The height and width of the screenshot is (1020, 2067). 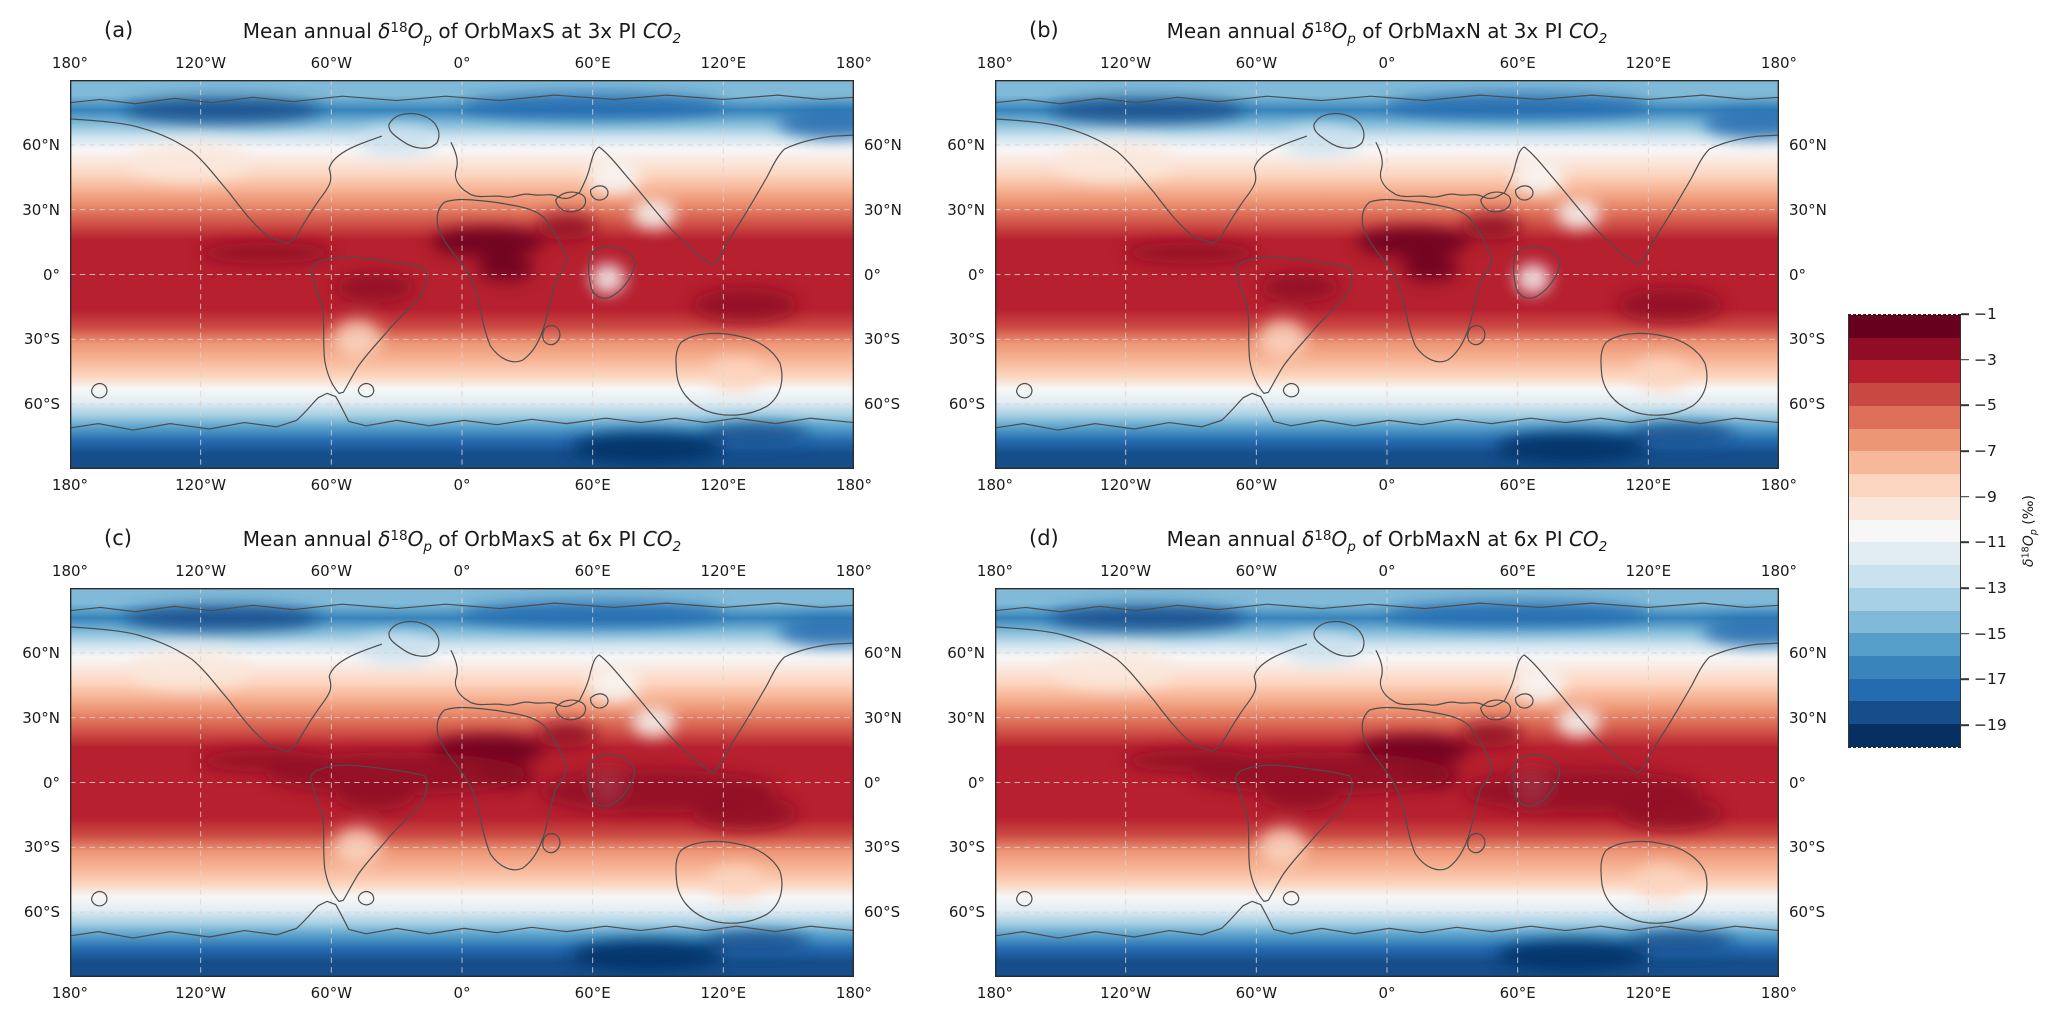 What do you see at coordinates (1990, 679) in the screenshot?
I see `colorbar-tick-label: −17` at bounding box center [1990, 679].